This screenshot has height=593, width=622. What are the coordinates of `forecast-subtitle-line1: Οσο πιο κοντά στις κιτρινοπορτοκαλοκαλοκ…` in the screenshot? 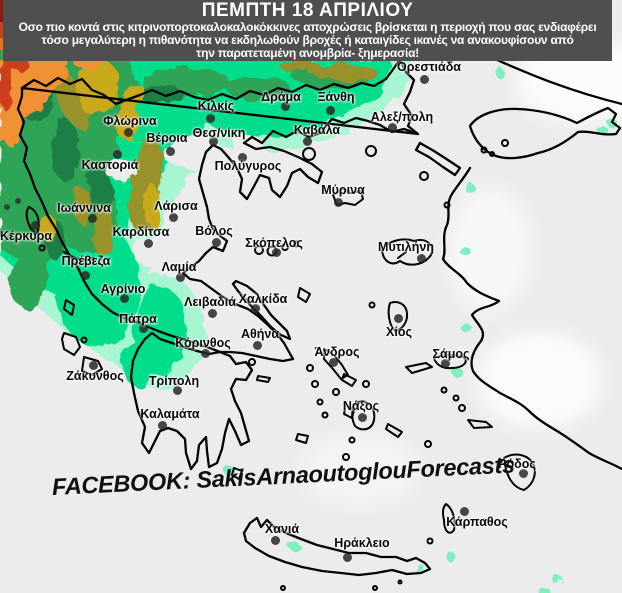 It's located at (307, 27).